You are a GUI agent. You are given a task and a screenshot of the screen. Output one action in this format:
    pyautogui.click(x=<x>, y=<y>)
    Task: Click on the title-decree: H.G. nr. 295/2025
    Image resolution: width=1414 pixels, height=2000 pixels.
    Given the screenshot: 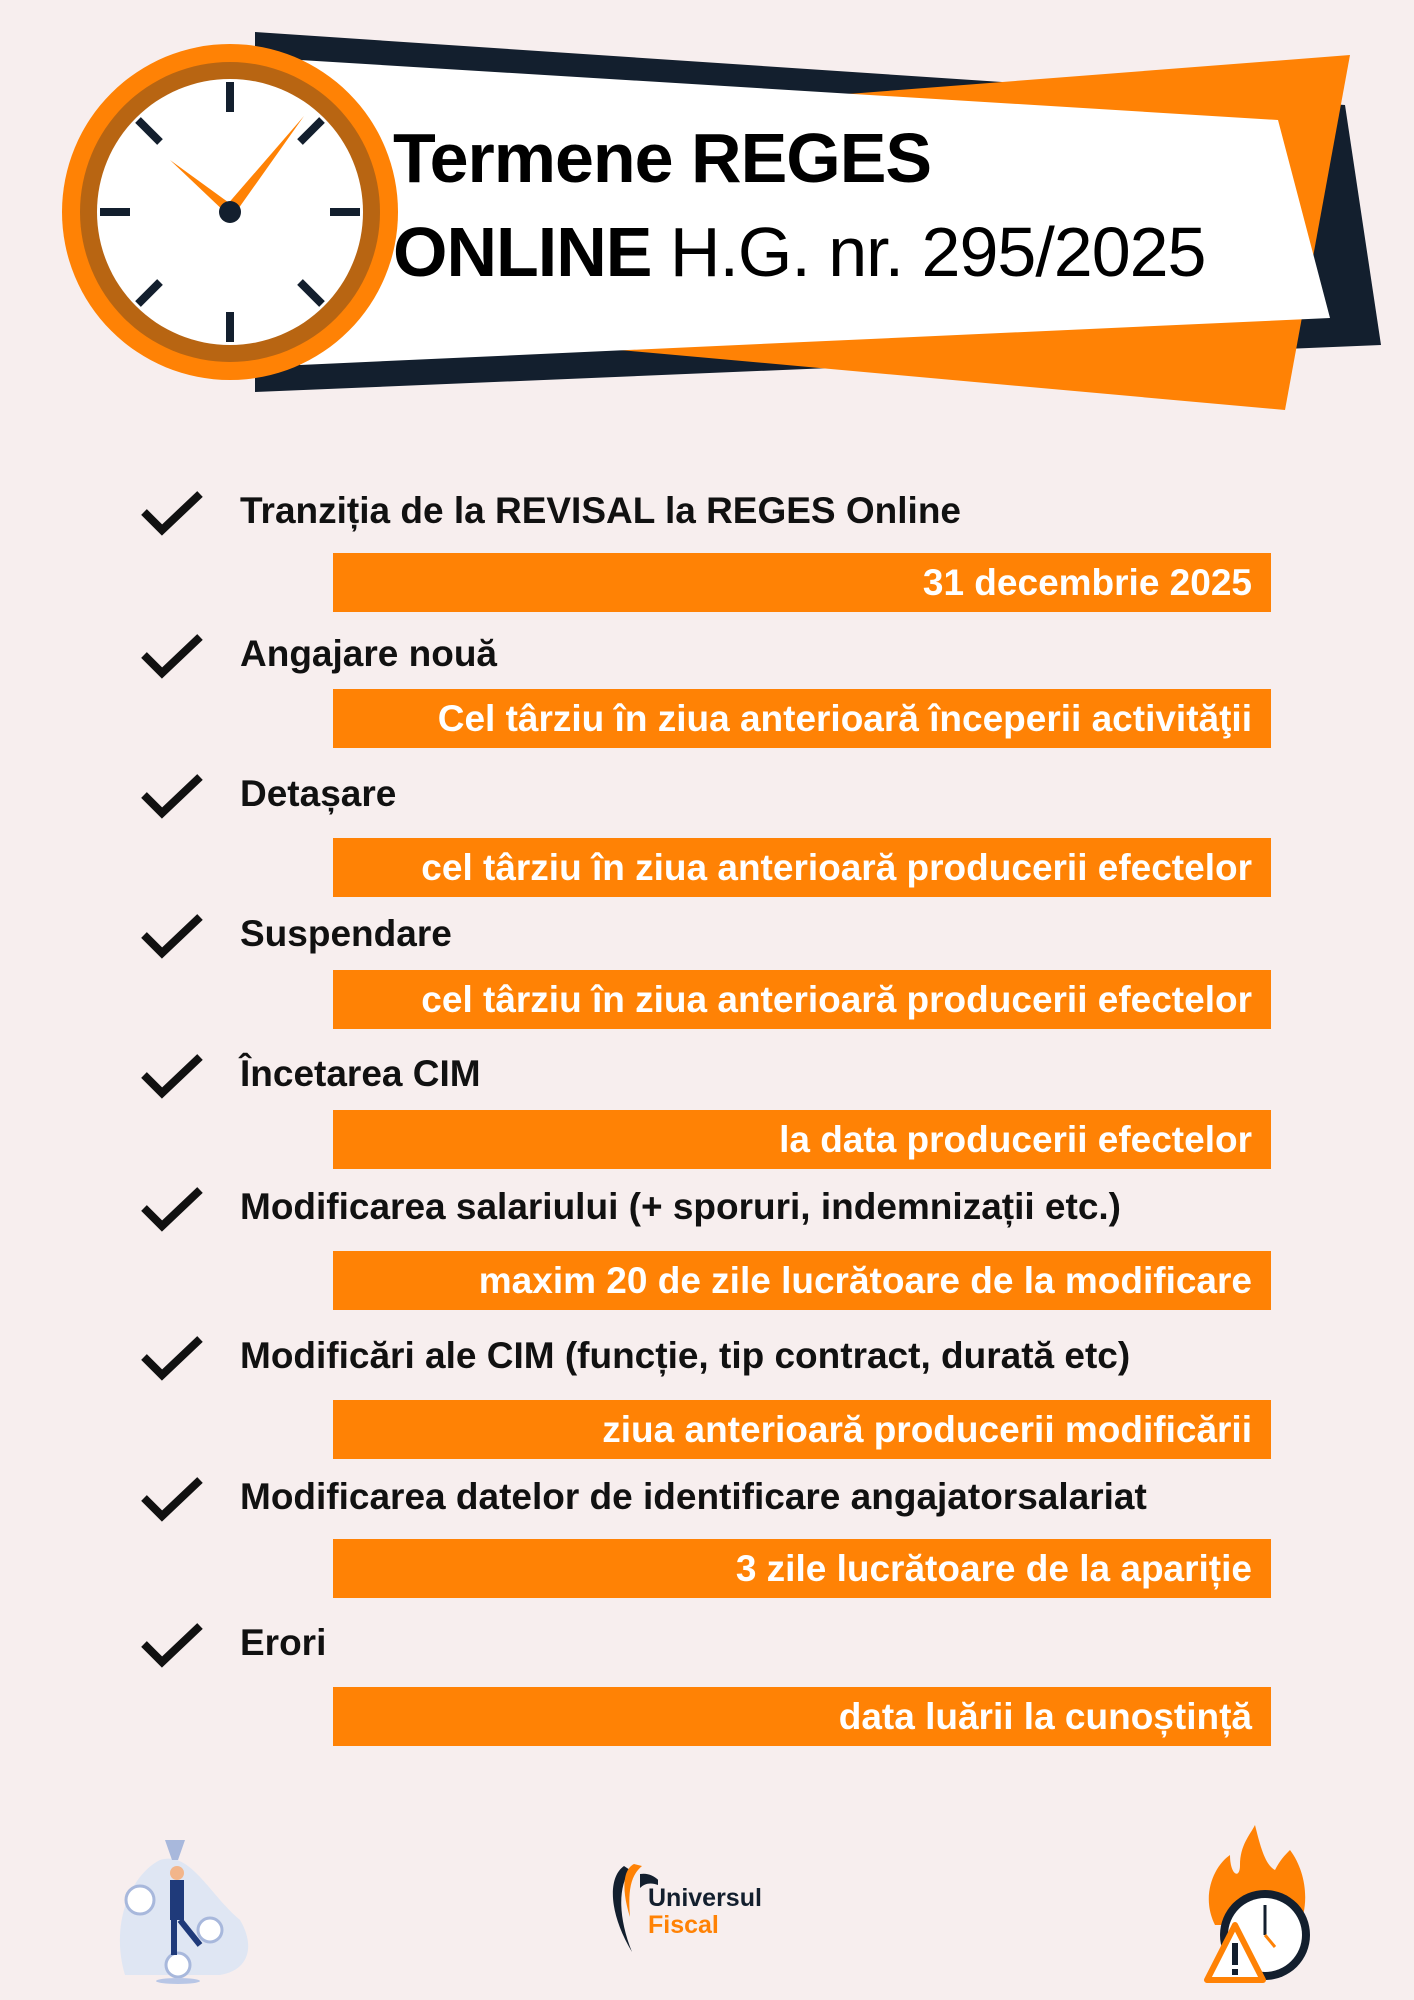 What is the action you would take?
    pyautogui.click(x=938, y=252)
    